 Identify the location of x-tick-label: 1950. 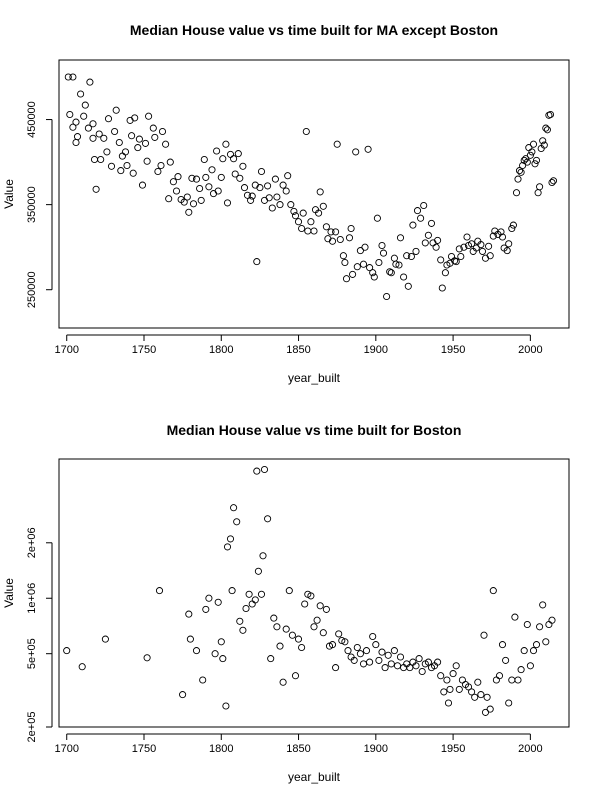
(453, 749).